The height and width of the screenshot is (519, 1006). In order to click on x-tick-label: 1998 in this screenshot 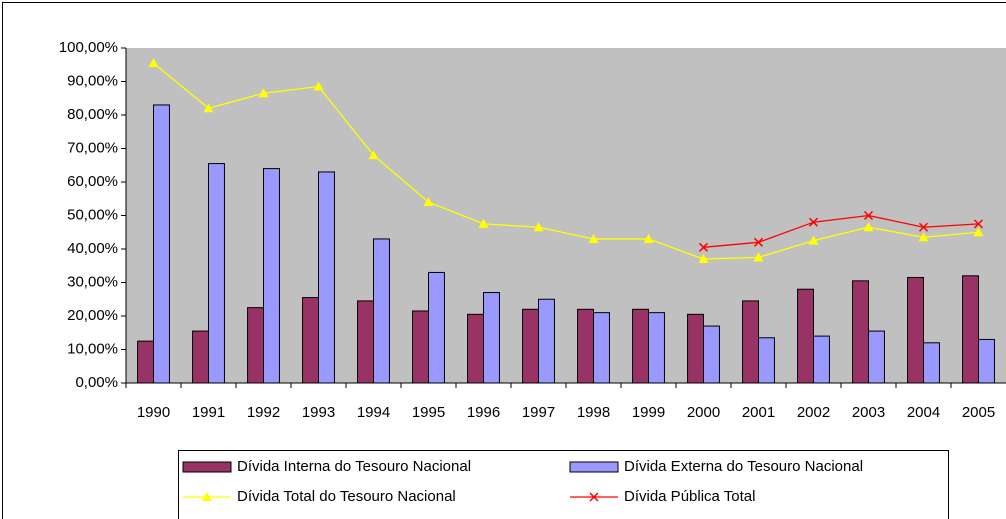, I will do `click(593, 412)`.